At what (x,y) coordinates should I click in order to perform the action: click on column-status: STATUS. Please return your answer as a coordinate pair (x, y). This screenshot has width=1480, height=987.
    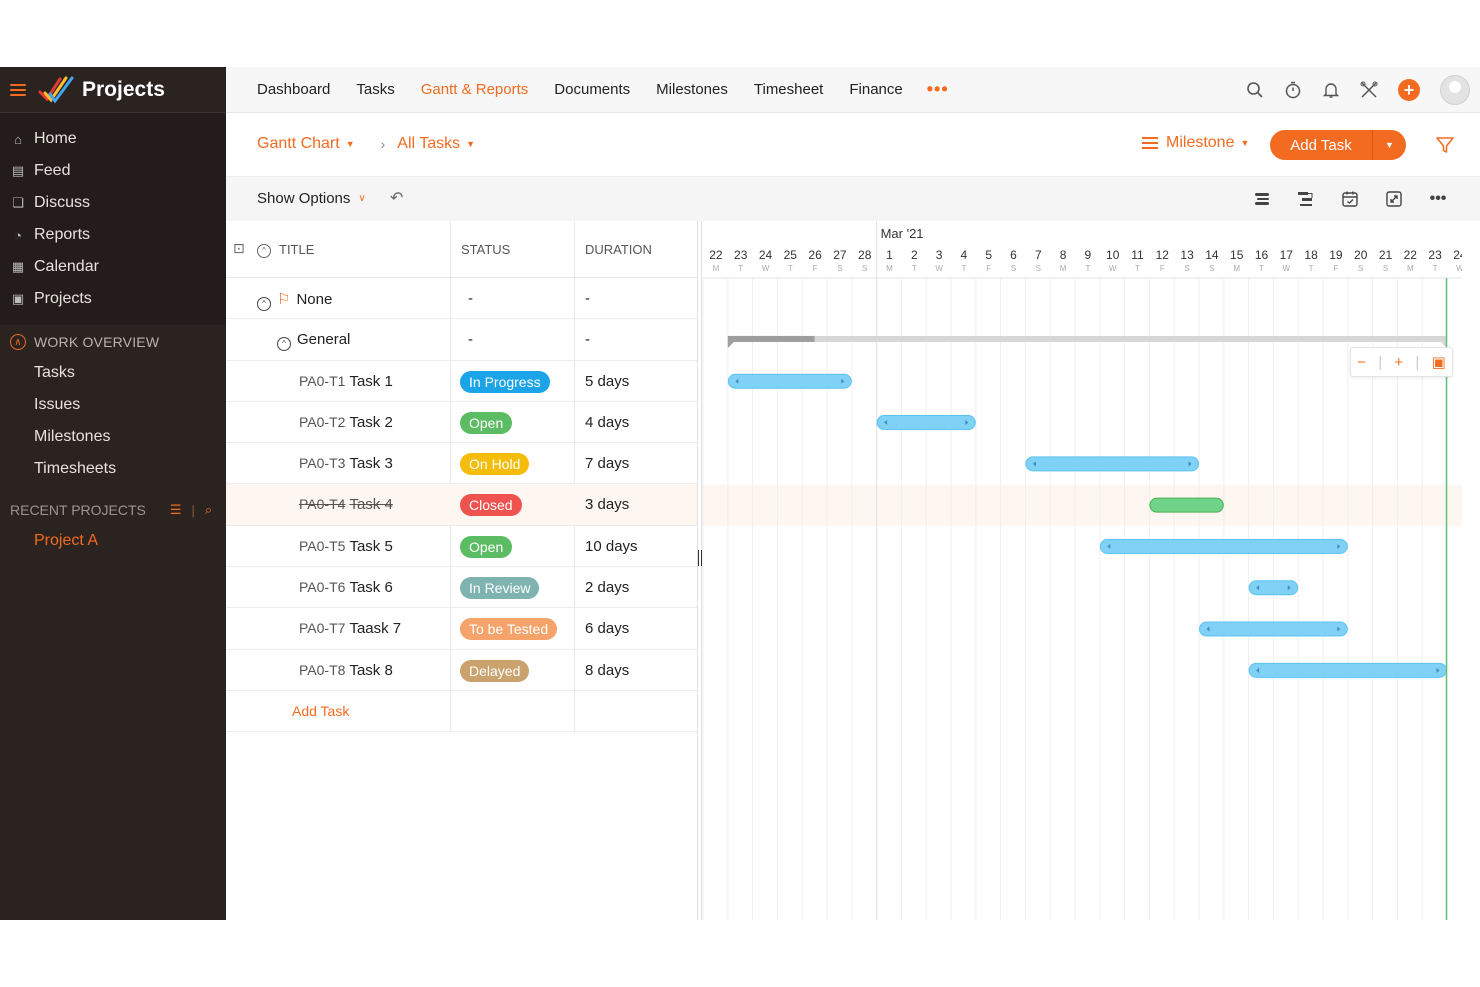
    Looking at the image, I should click on (486, 249).